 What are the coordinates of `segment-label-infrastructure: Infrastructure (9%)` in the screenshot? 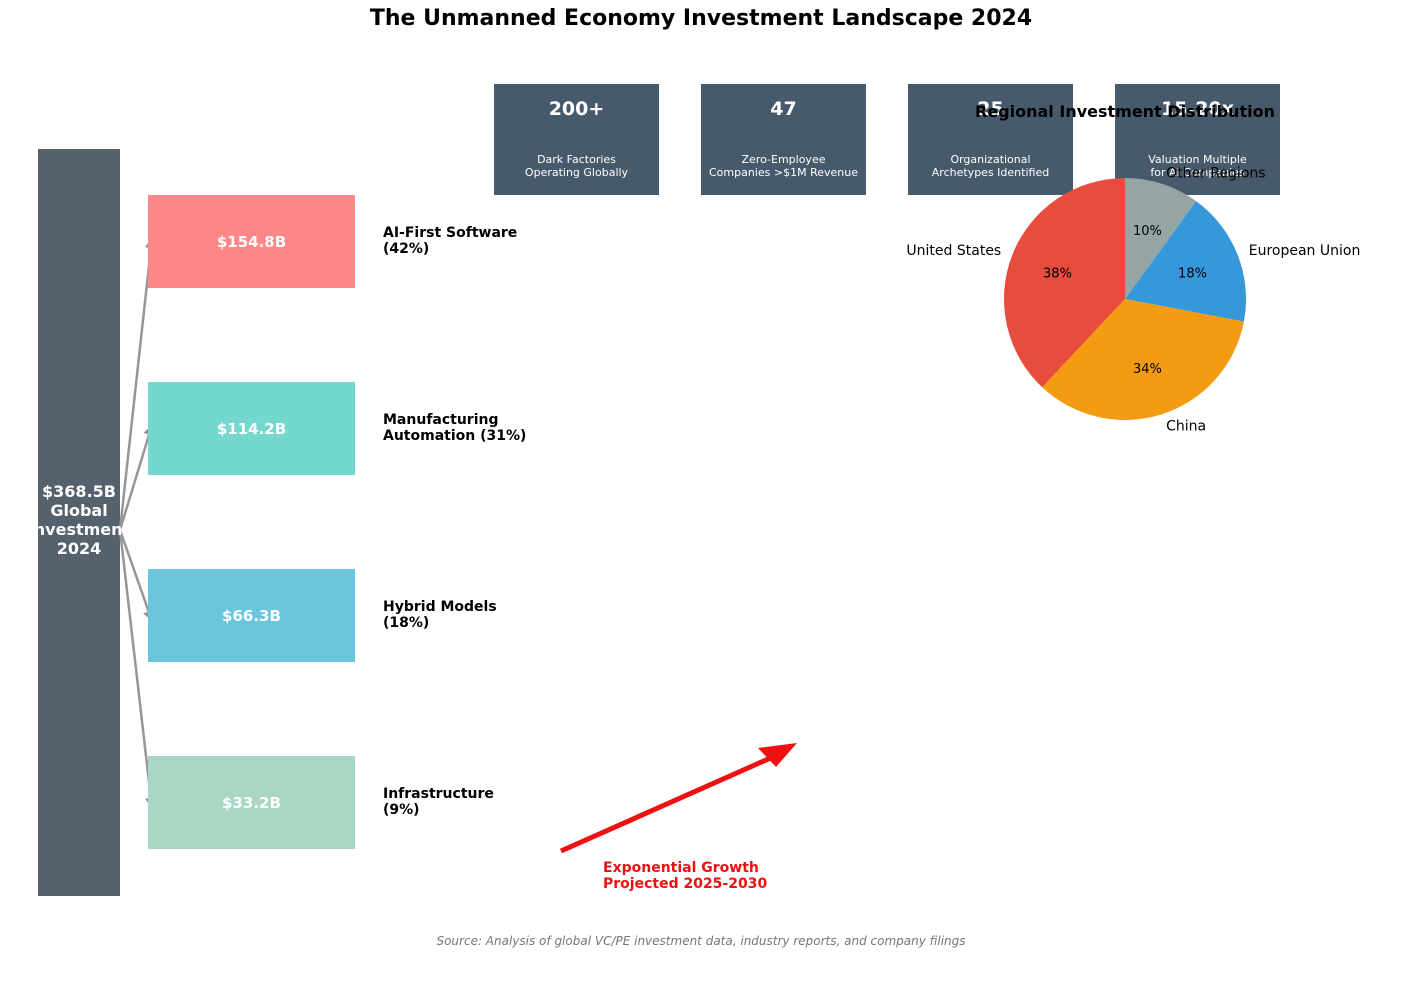 It's located at (438, 802).